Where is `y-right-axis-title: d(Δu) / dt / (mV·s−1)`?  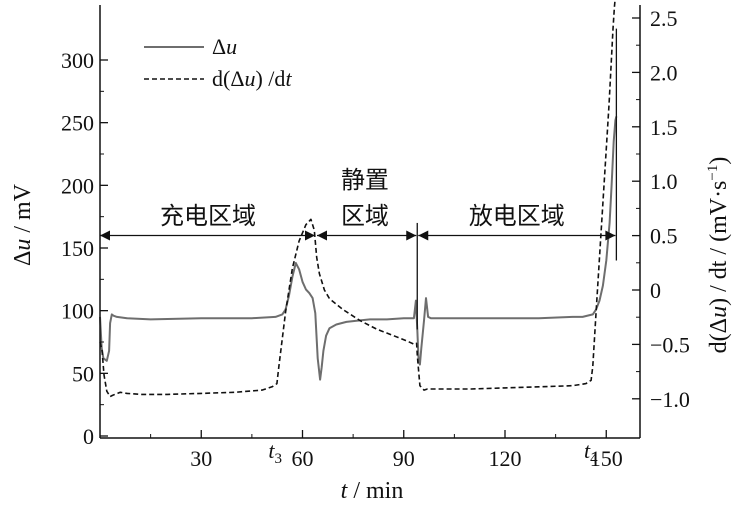 y-right-axis-title: d(Δu) / dt / (mV·s−1) is located at coordinates (718, 255).